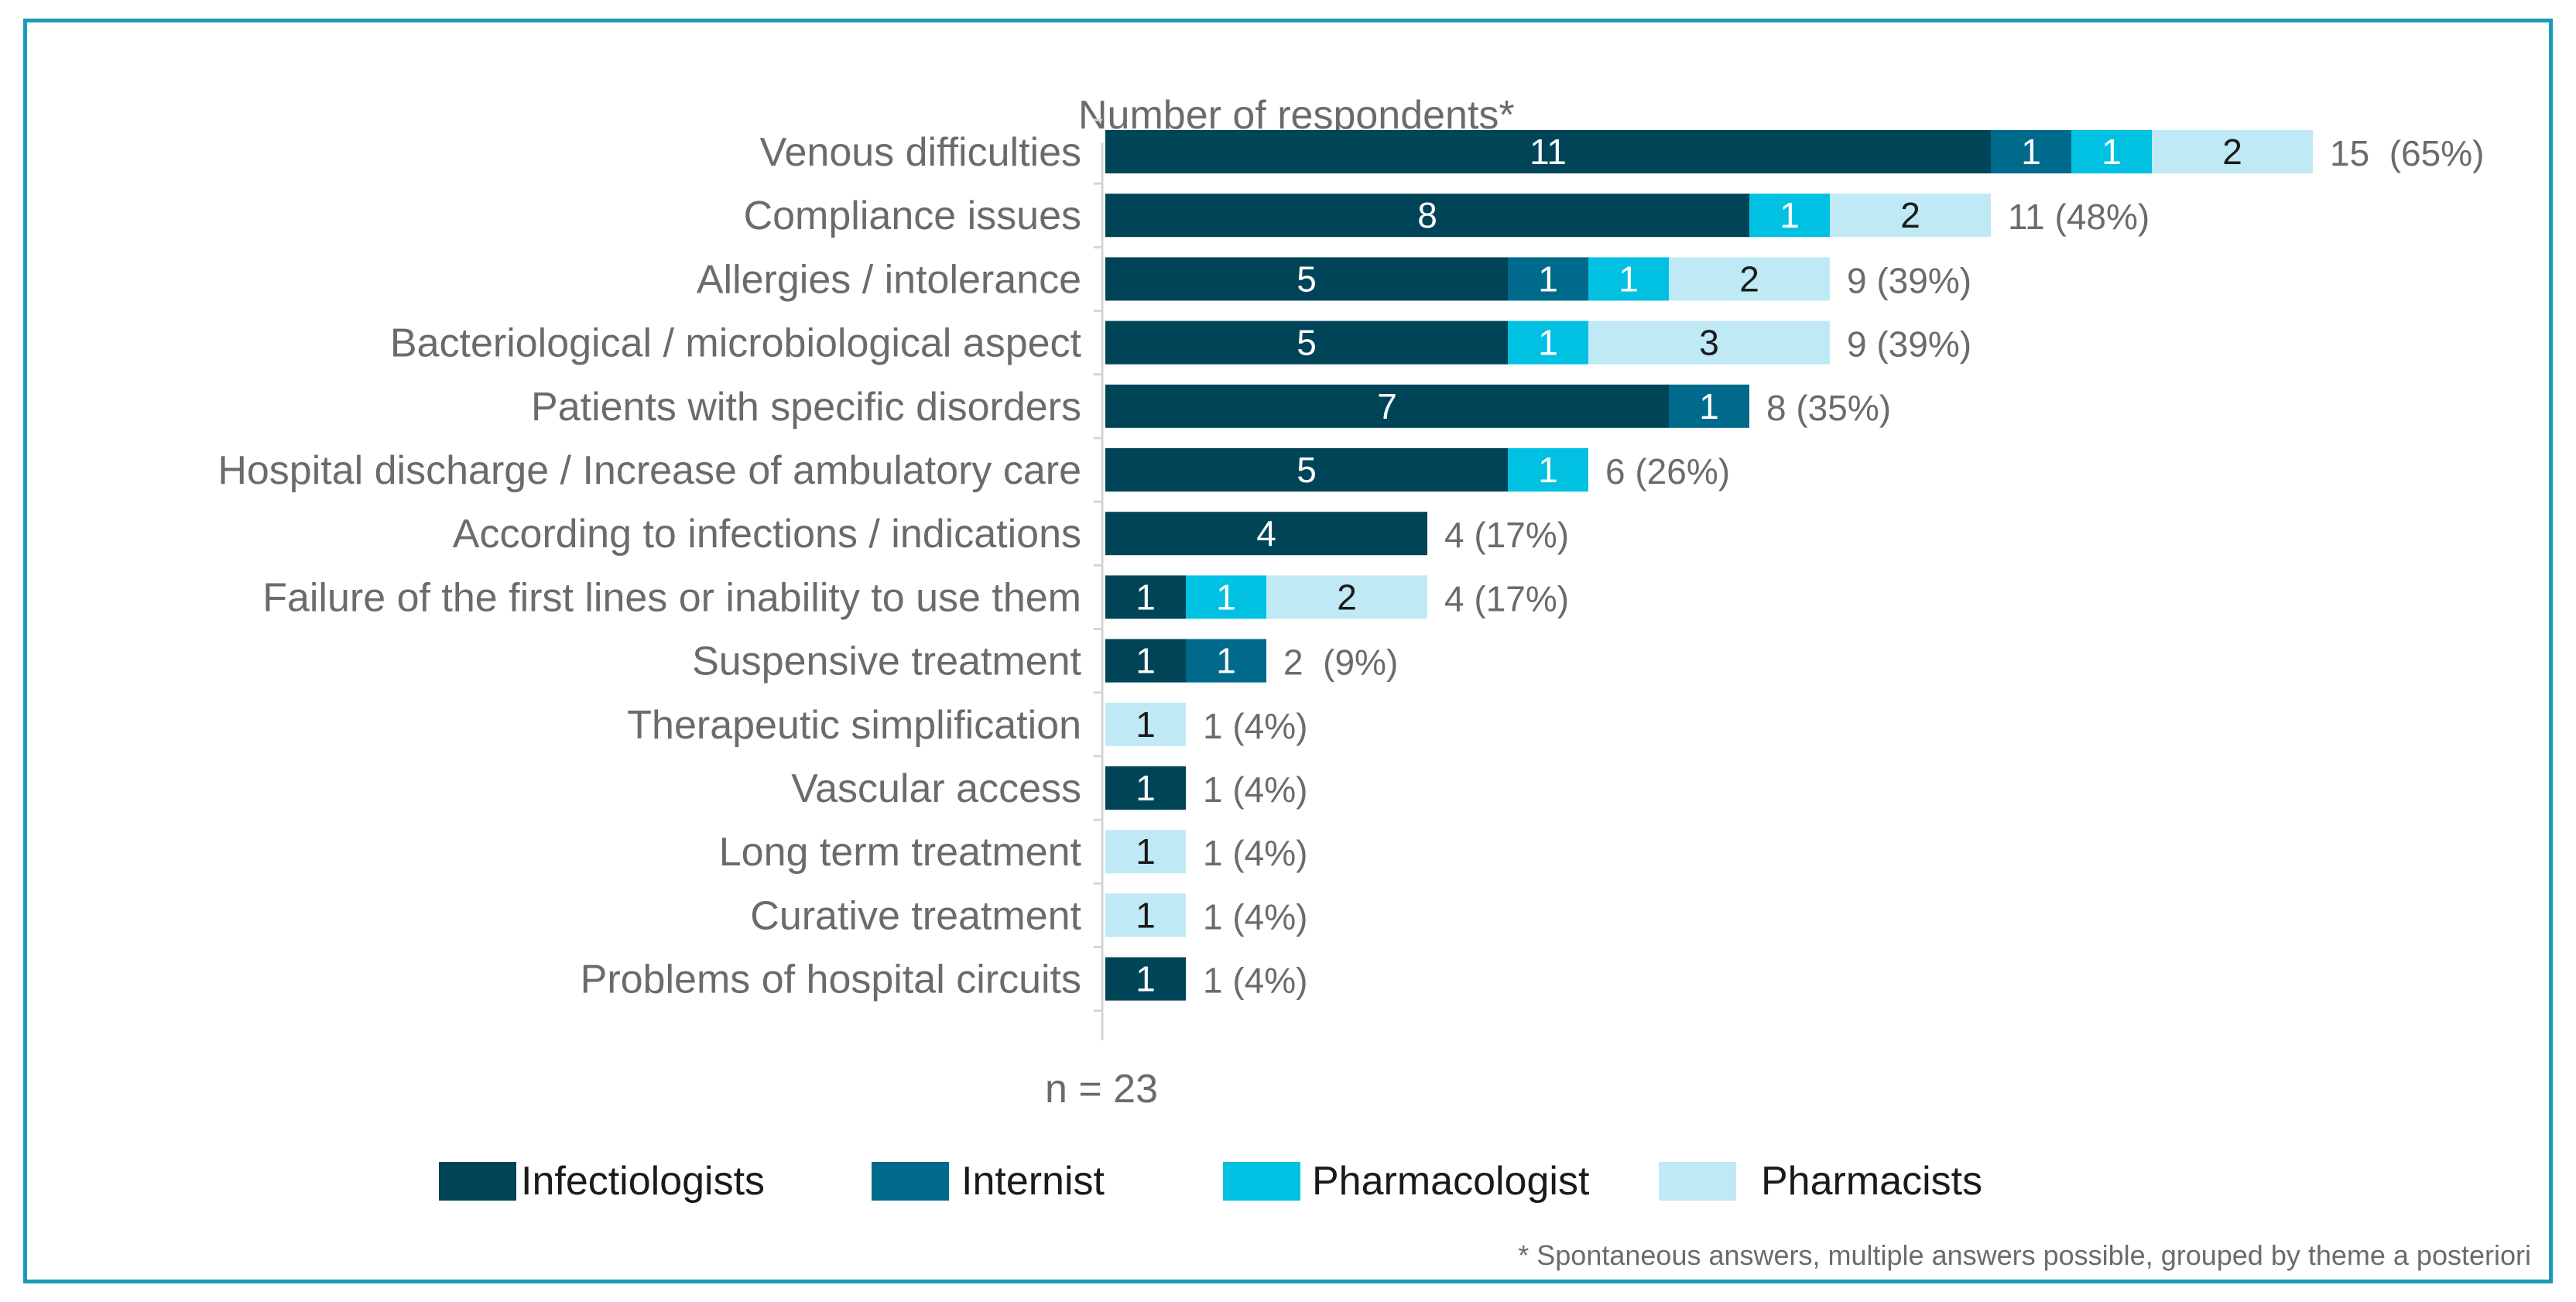  Describe the element at coordinates (1828, 408) in the screenshot. I see `total-label: 8 (35%)` at that location.